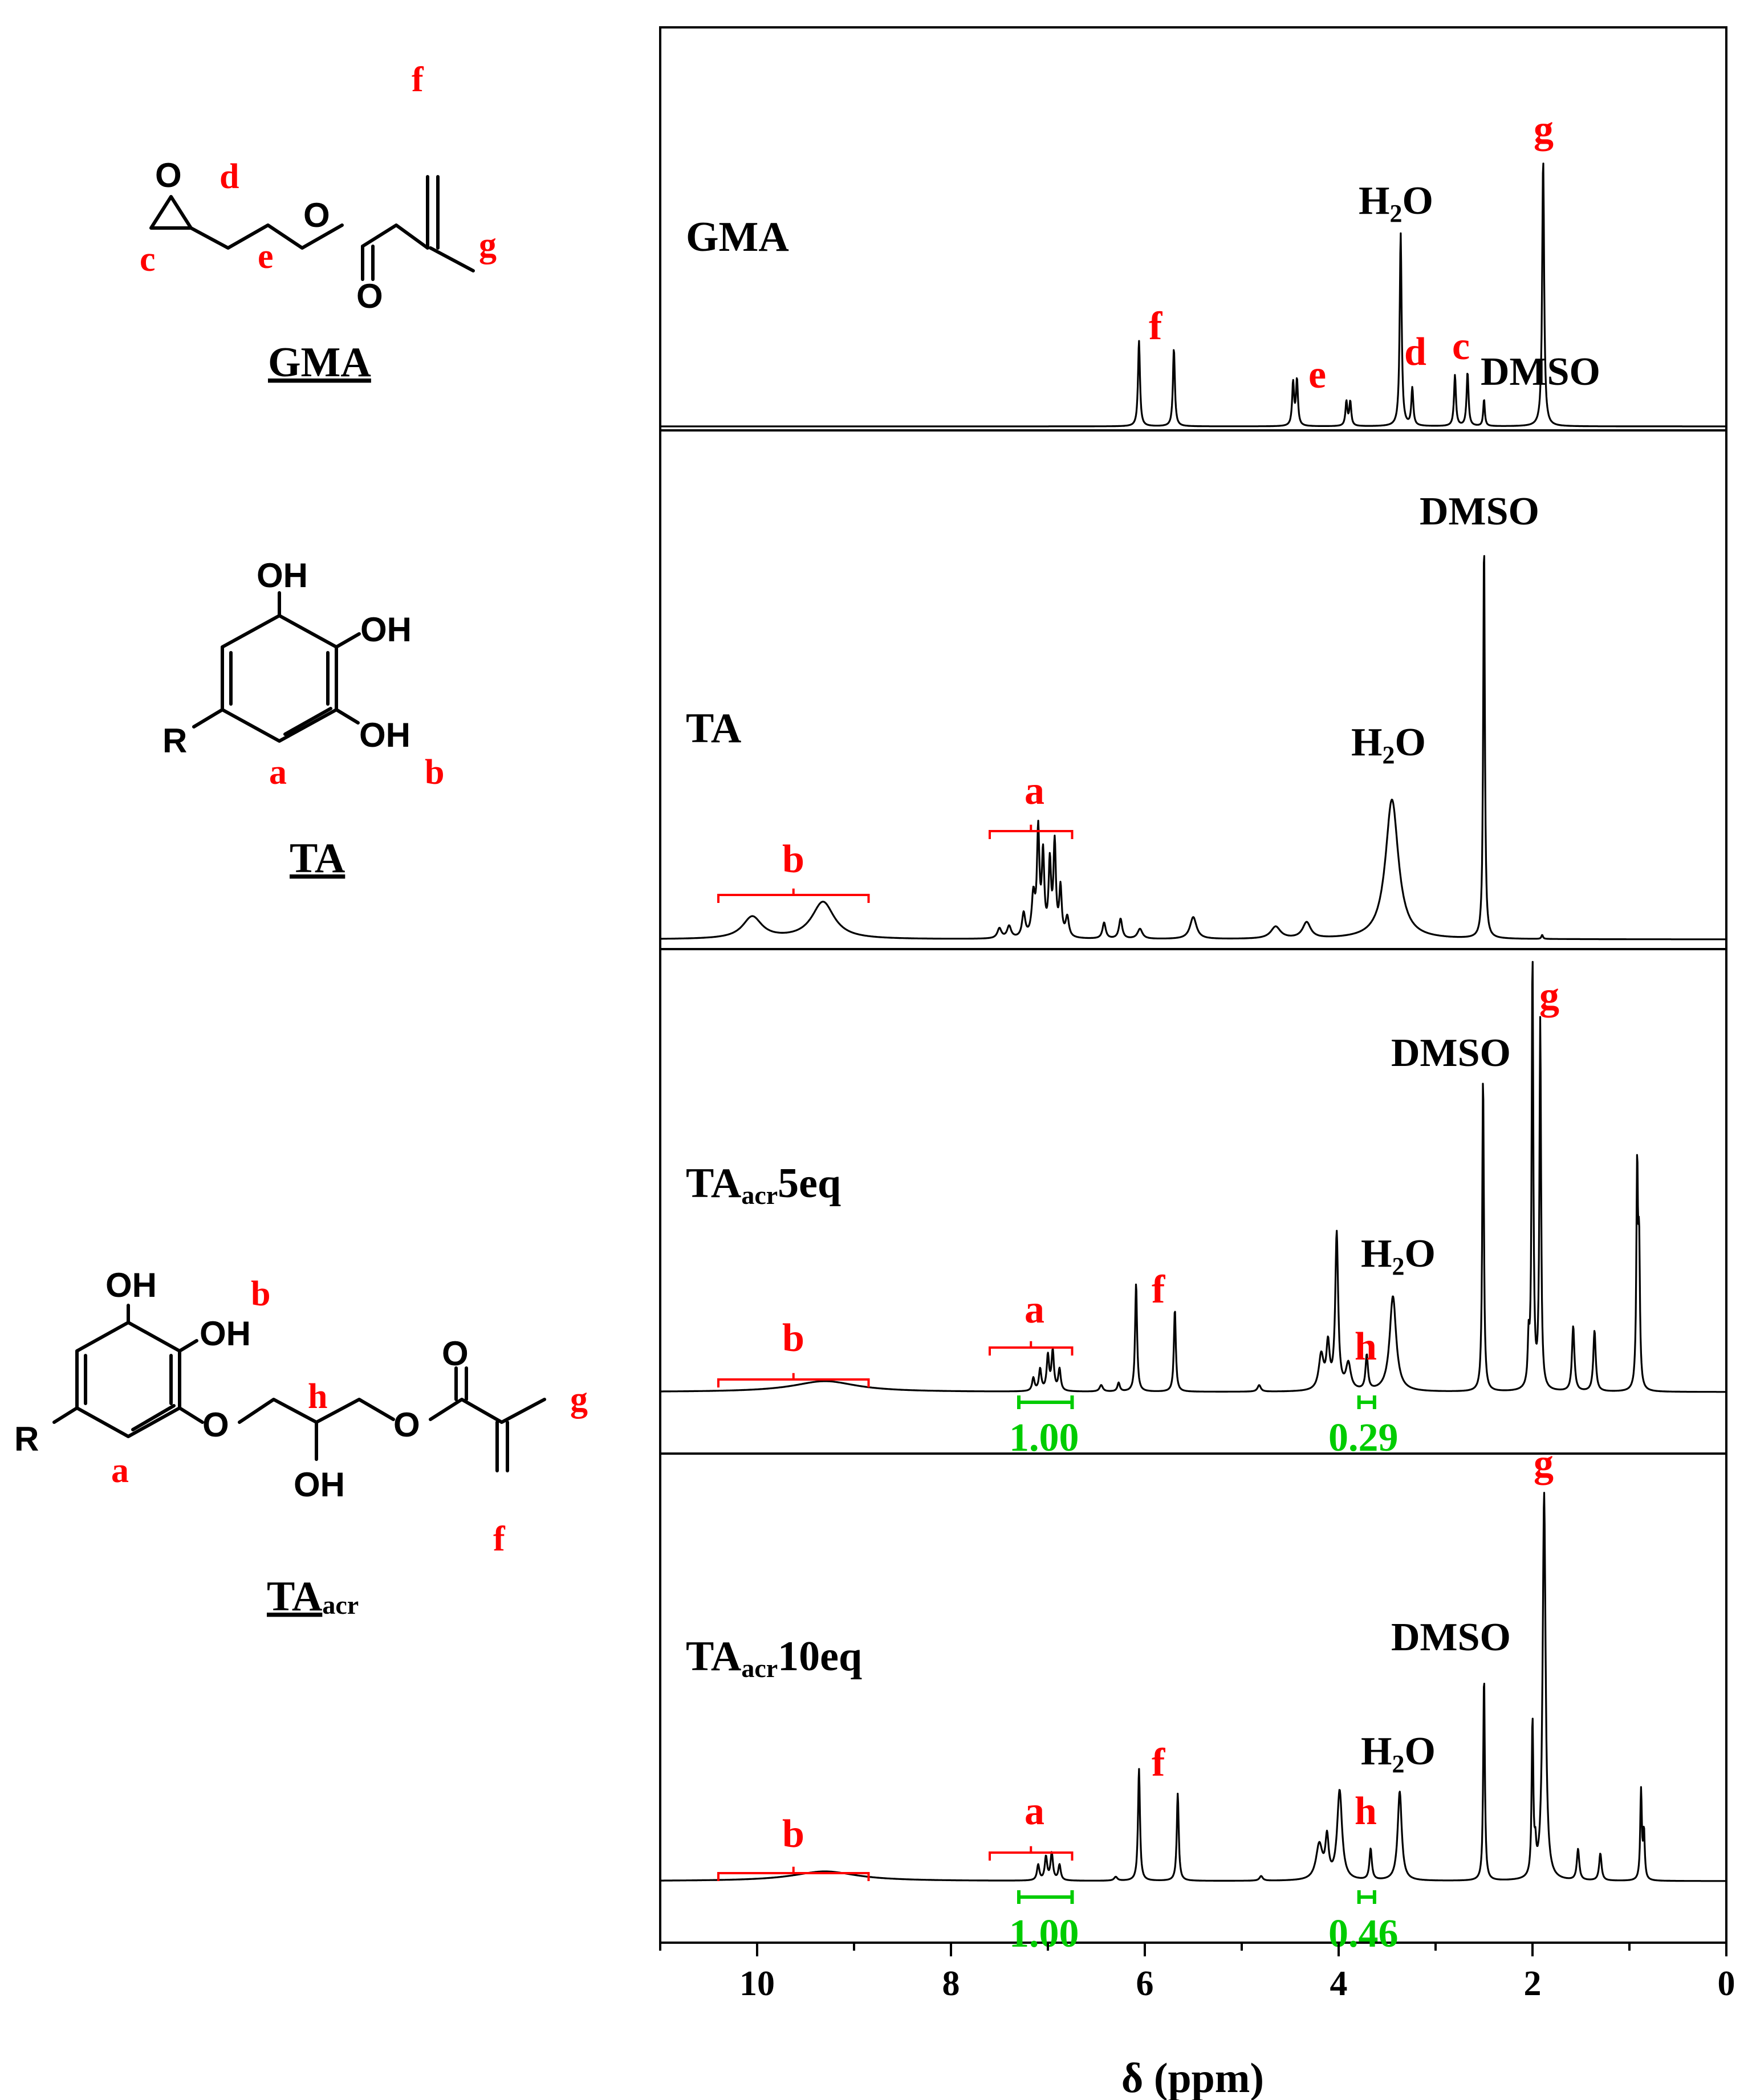 The width and height of the screenshot is (1748, 2100). I want to click on gma-peak-label-dmso: DMSO, so click(1540, 372).